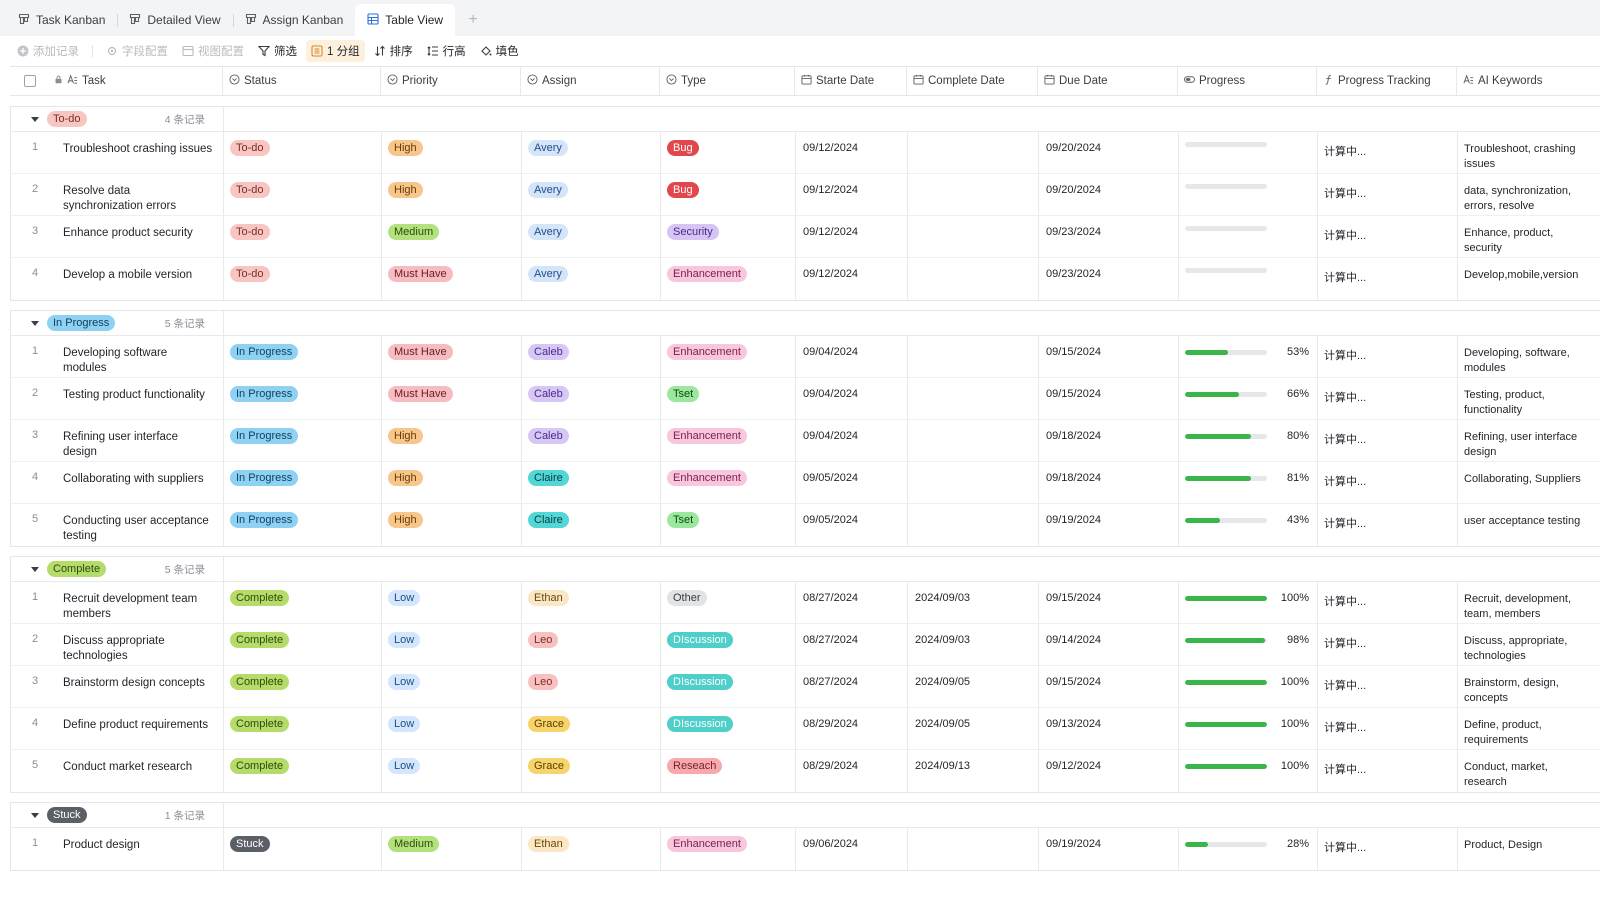 The image size is (1600, 900). What do you see at coordinates (591, 849) in the screenshot?
I see `cell-assign: Ethan` at bounding box center [591, 849].